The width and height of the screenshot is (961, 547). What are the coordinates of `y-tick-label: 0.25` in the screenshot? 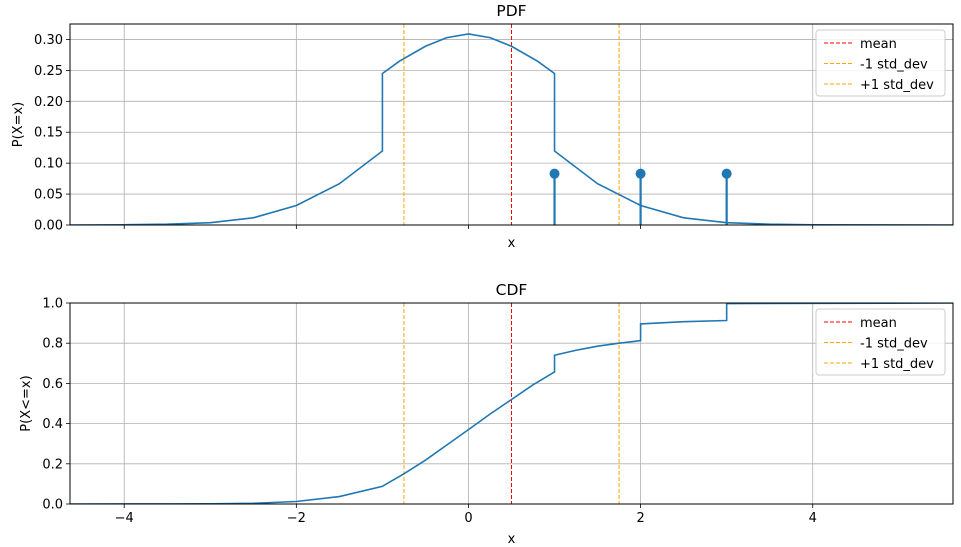 It's located at (48, 71).